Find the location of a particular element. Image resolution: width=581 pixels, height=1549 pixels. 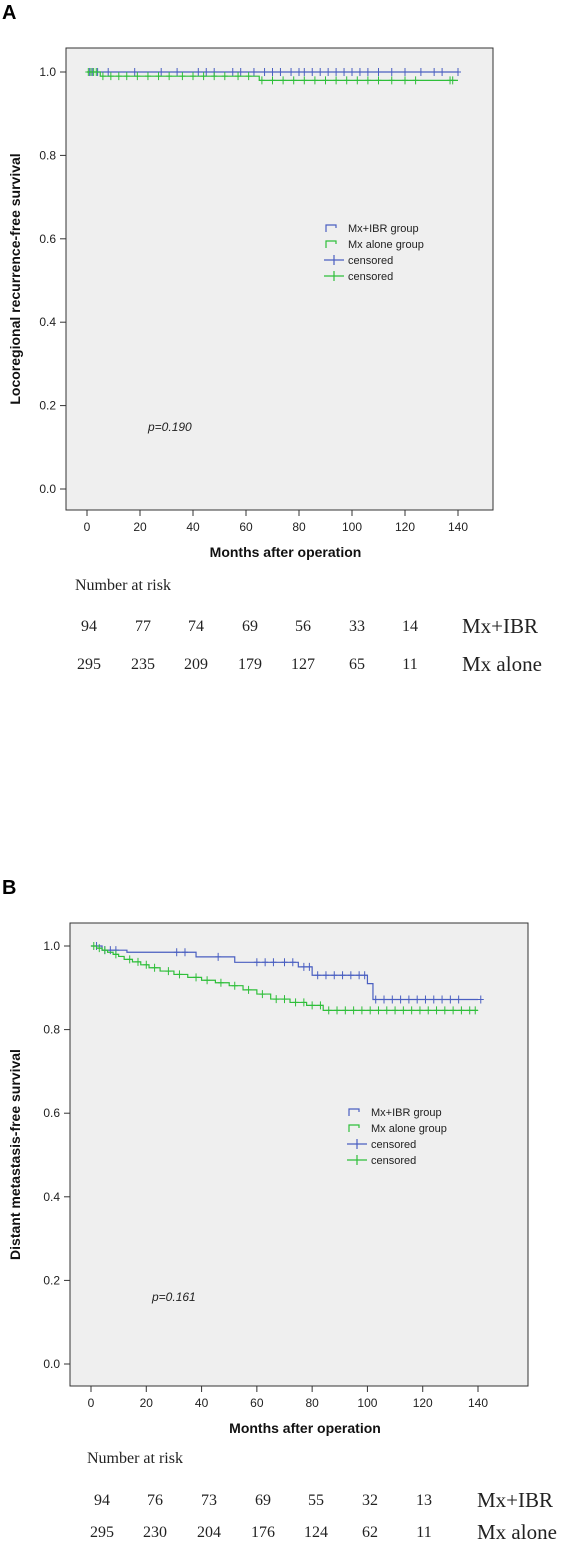

risk-value: 209 is located at coordinates (196, 664).